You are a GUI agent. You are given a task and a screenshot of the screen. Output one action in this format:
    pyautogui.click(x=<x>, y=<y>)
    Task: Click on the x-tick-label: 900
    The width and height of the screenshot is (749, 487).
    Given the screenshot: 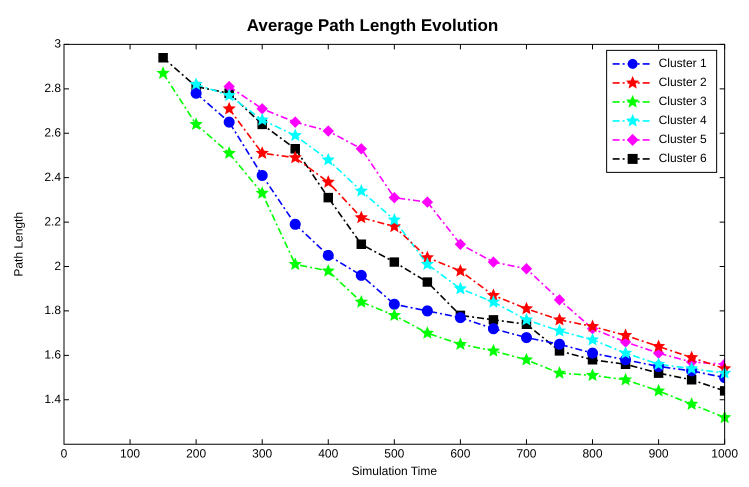 What is the action you would take?
    pyautogui.click(x=658, y=453)
    